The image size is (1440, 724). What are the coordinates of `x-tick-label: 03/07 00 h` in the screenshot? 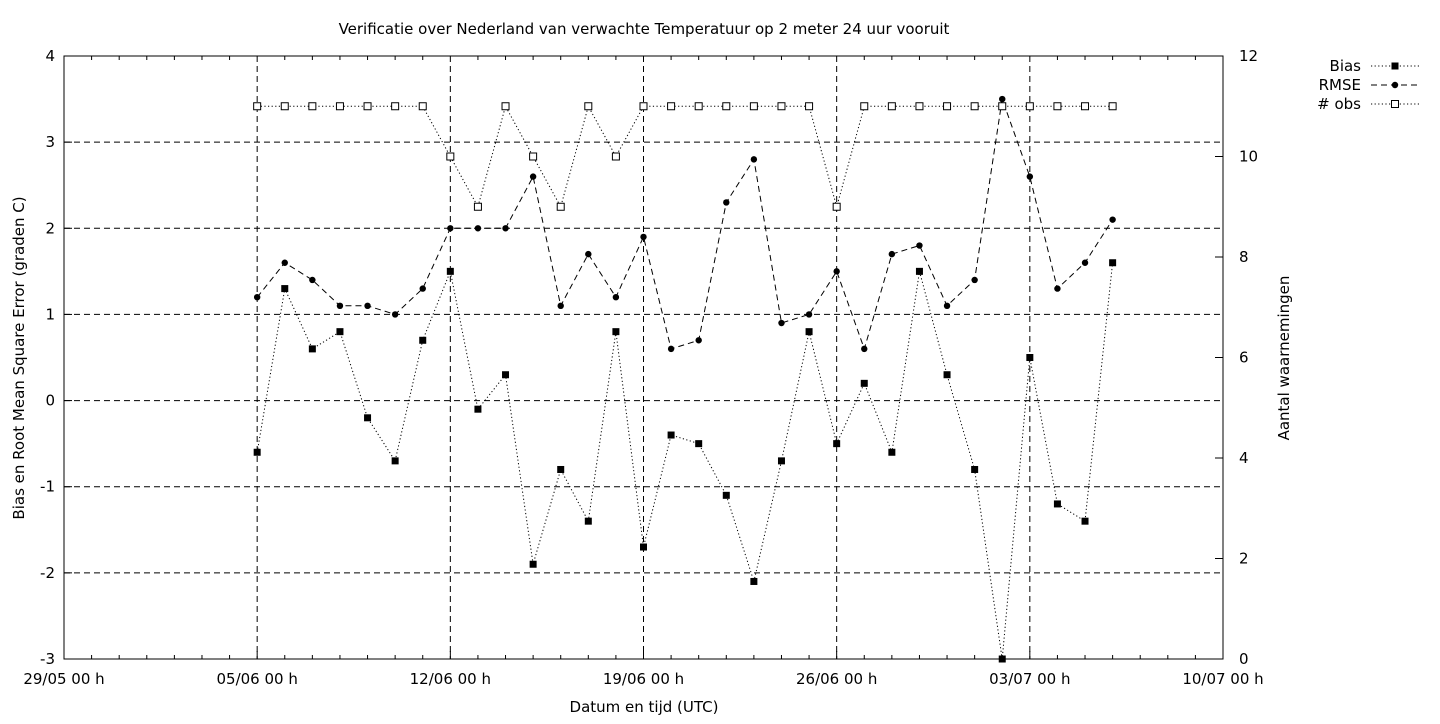 It's located at (1029, 679).